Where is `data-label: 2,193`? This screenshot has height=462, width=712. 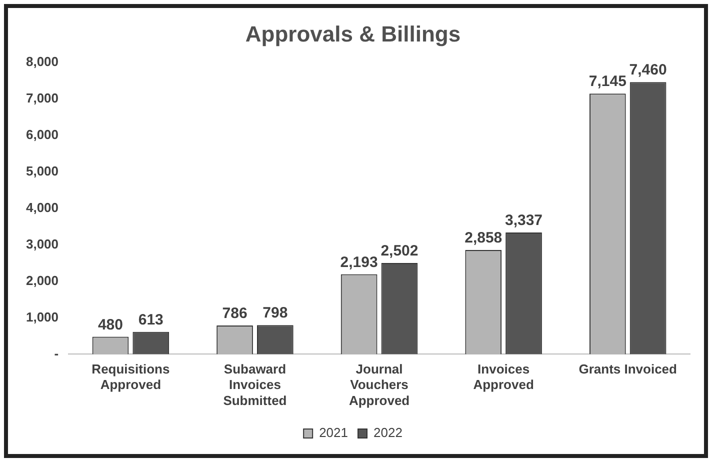 data-label: 2,193 is located at coordinates (359, 262).